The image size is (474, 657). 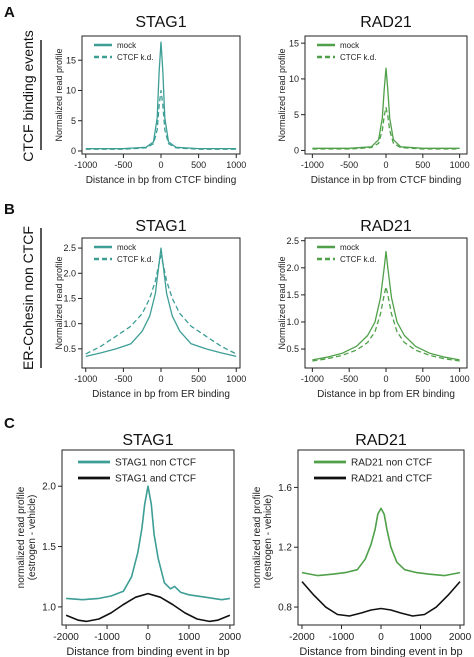 What do you see at coordinates (9, 12) in the screenshot?
I see `panel-letter-a: A` at bounding box center [9, 12].